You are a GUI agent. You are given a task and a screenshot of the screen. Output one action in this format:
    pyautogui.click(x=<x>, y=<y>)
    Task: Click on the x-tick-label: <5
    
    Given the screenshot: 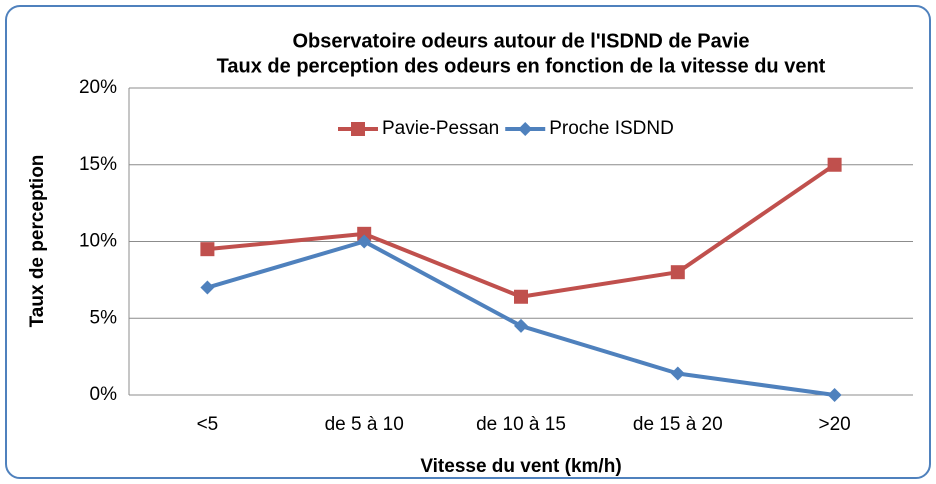 What is the action you would take?
    pyautogui.click(x=208, y=424)
    